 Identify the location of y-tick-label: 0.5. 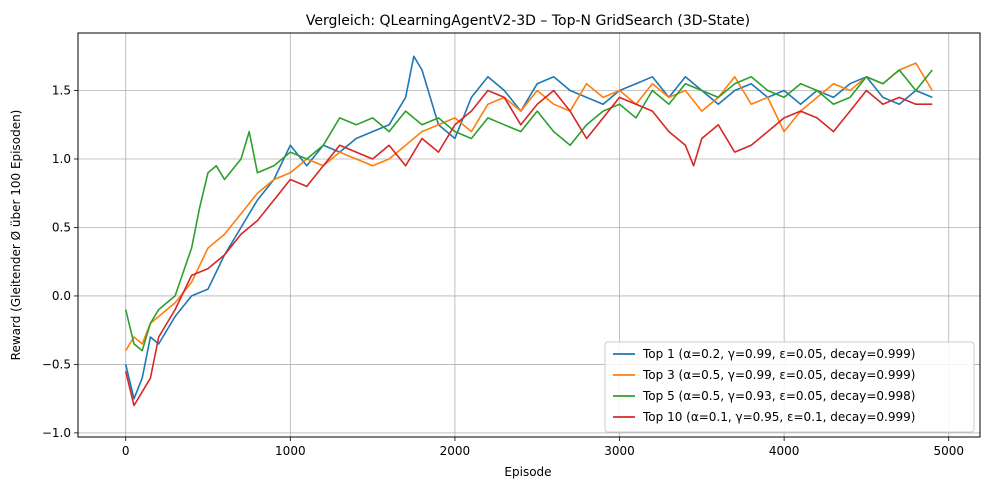
(61, 227).